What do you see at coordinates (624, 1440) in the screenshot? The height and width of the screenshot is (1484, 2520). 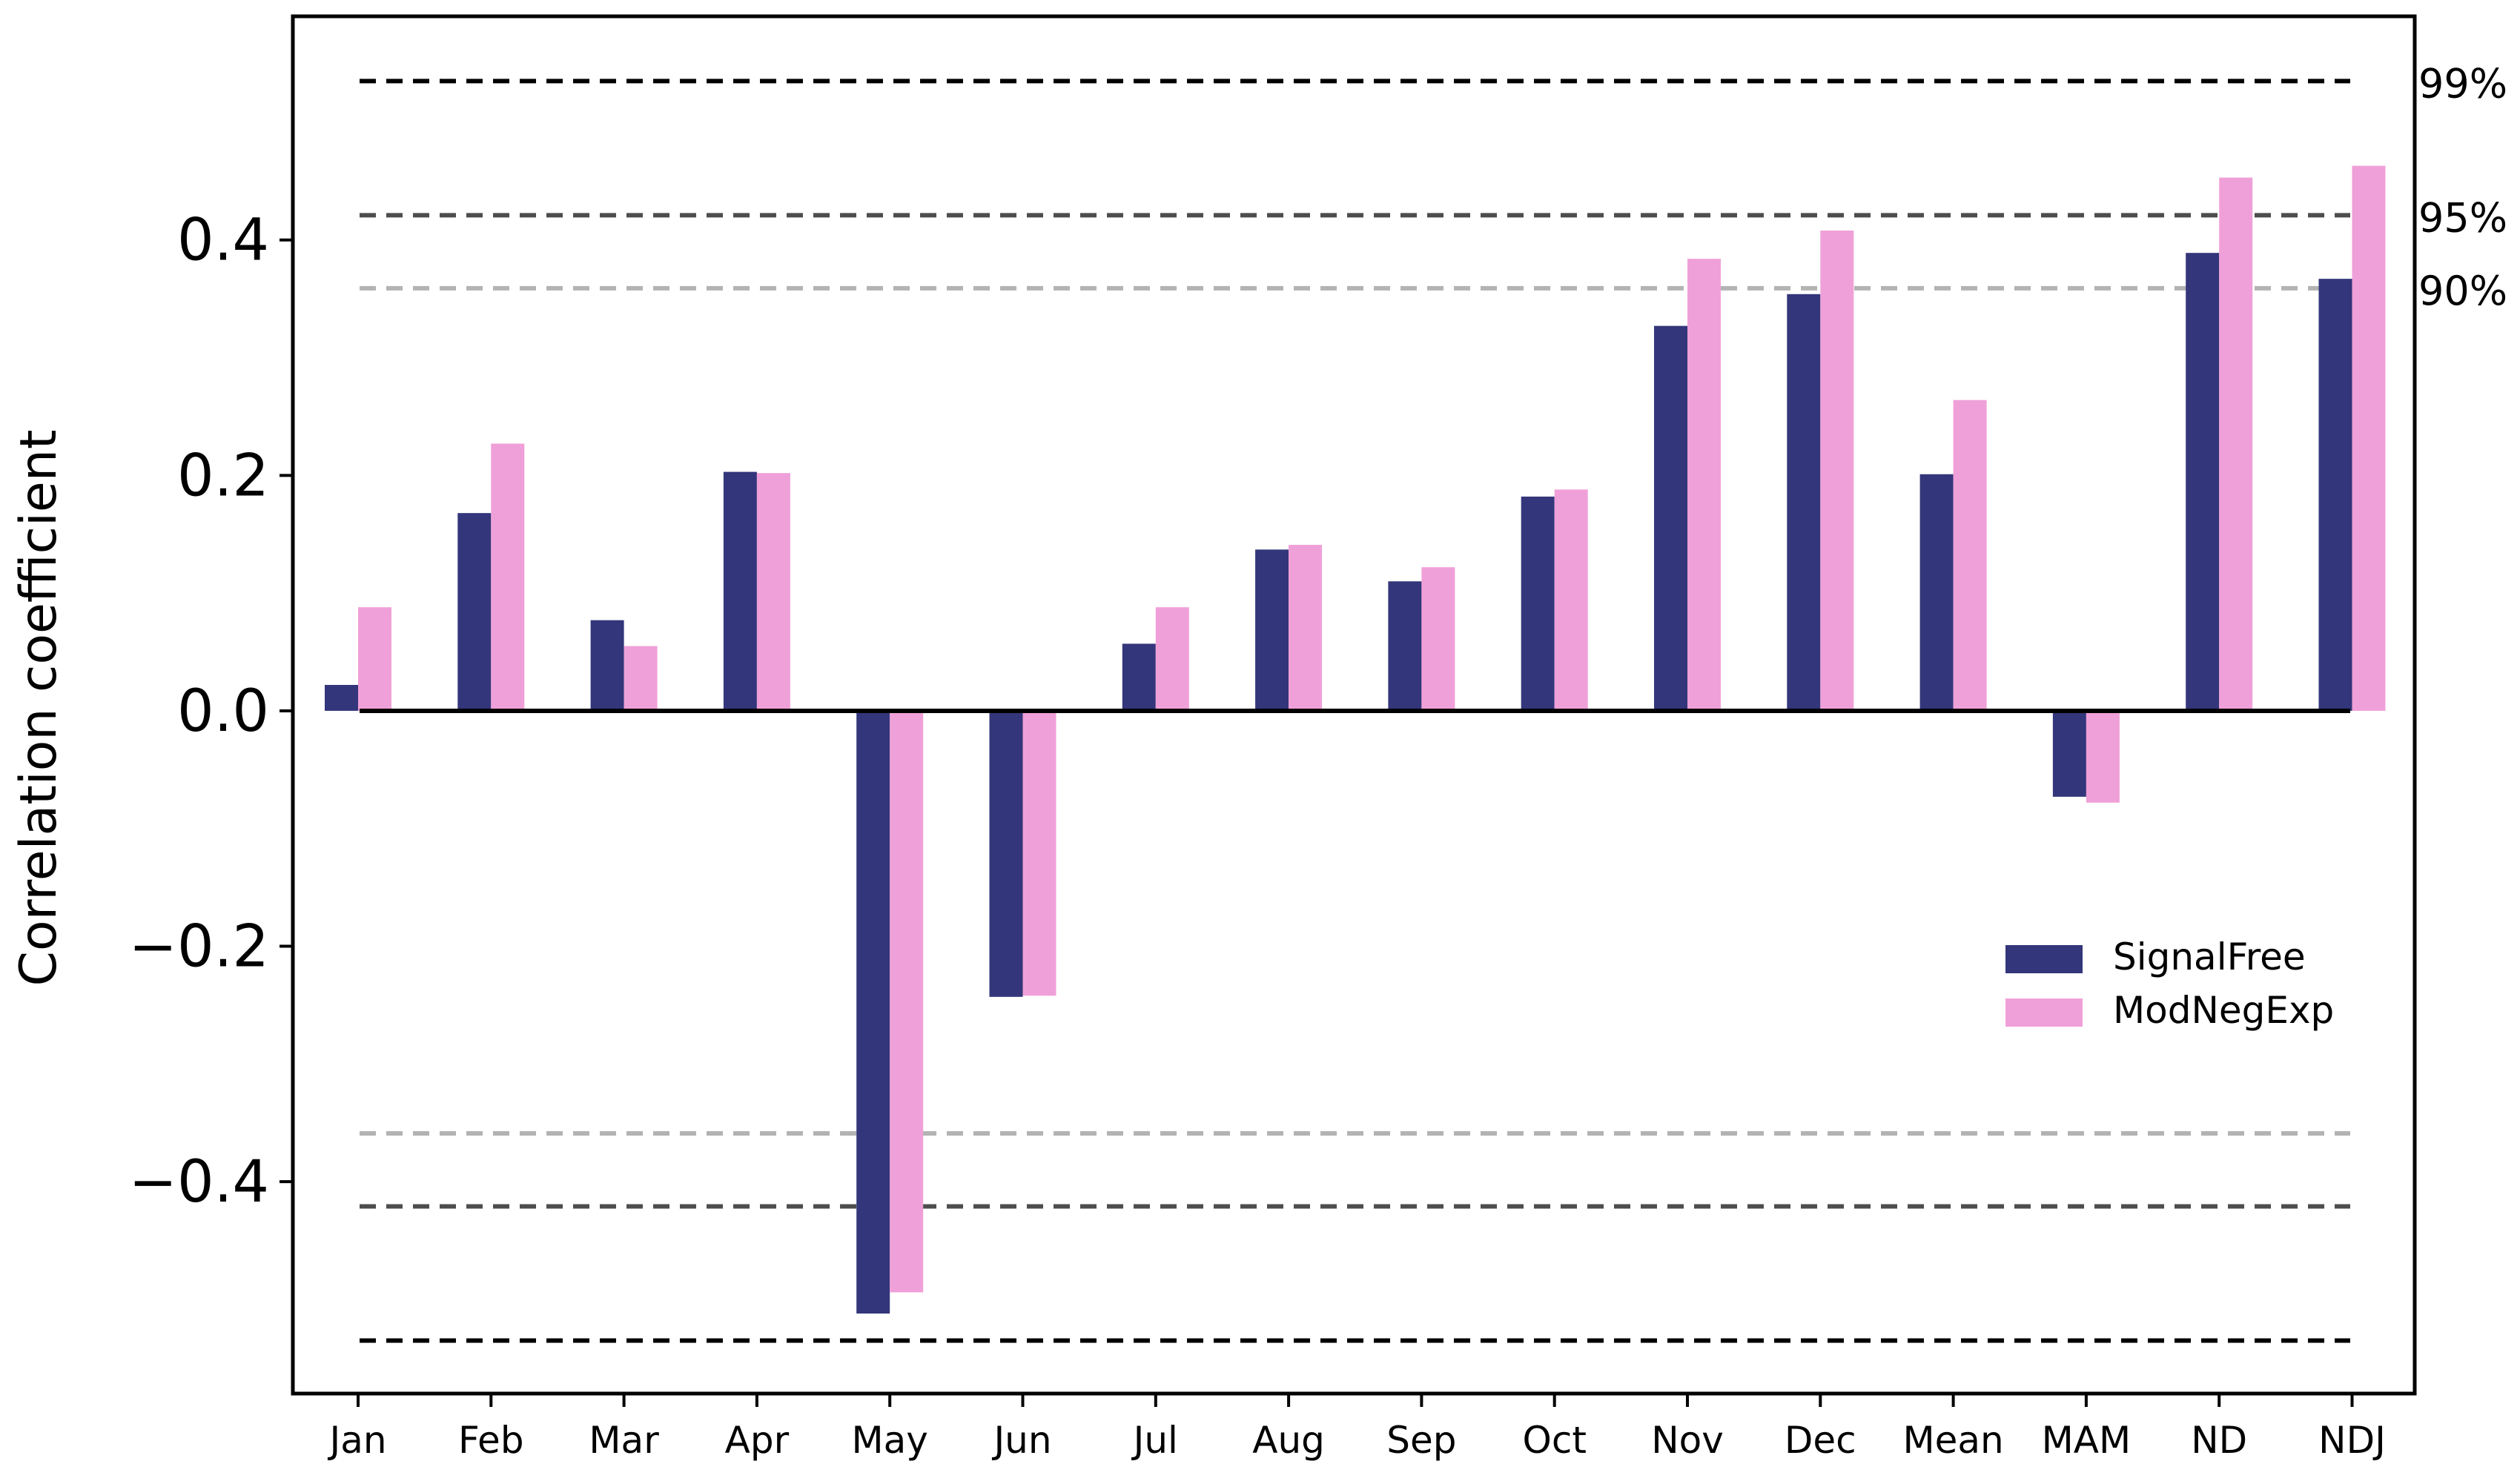 I see `x-tick-label: Mar` at bounding box center [624, 1440].